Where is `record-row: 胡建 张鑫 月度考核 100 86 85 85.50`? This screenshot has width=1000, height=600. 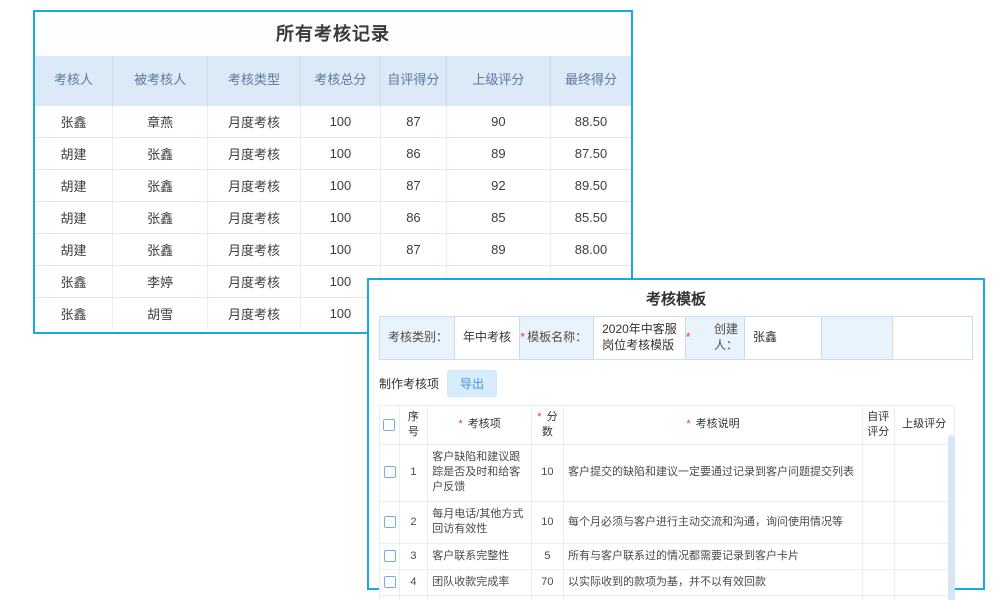
record-row: 胡建 张鑫 月度考核 100 86 85 85.50 is located at coordinates (333, 216).